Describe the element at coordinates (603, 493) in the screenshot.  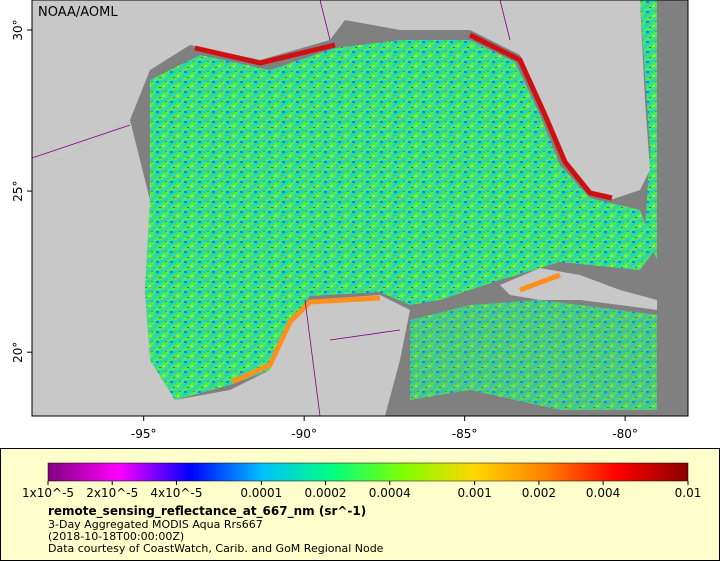
I see `colorbar-label: 0.004` at that location.